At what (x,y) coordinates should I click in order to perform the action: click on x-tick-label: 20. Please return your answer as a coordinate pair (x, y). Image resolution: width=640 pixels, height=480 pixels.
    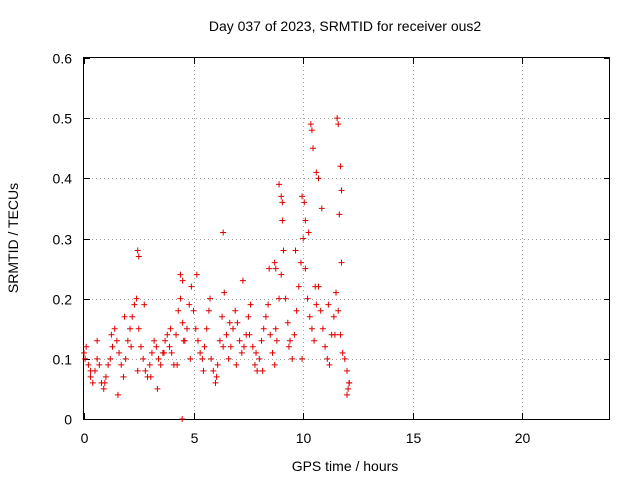
    Looking at the image, I should click on (523, 438).